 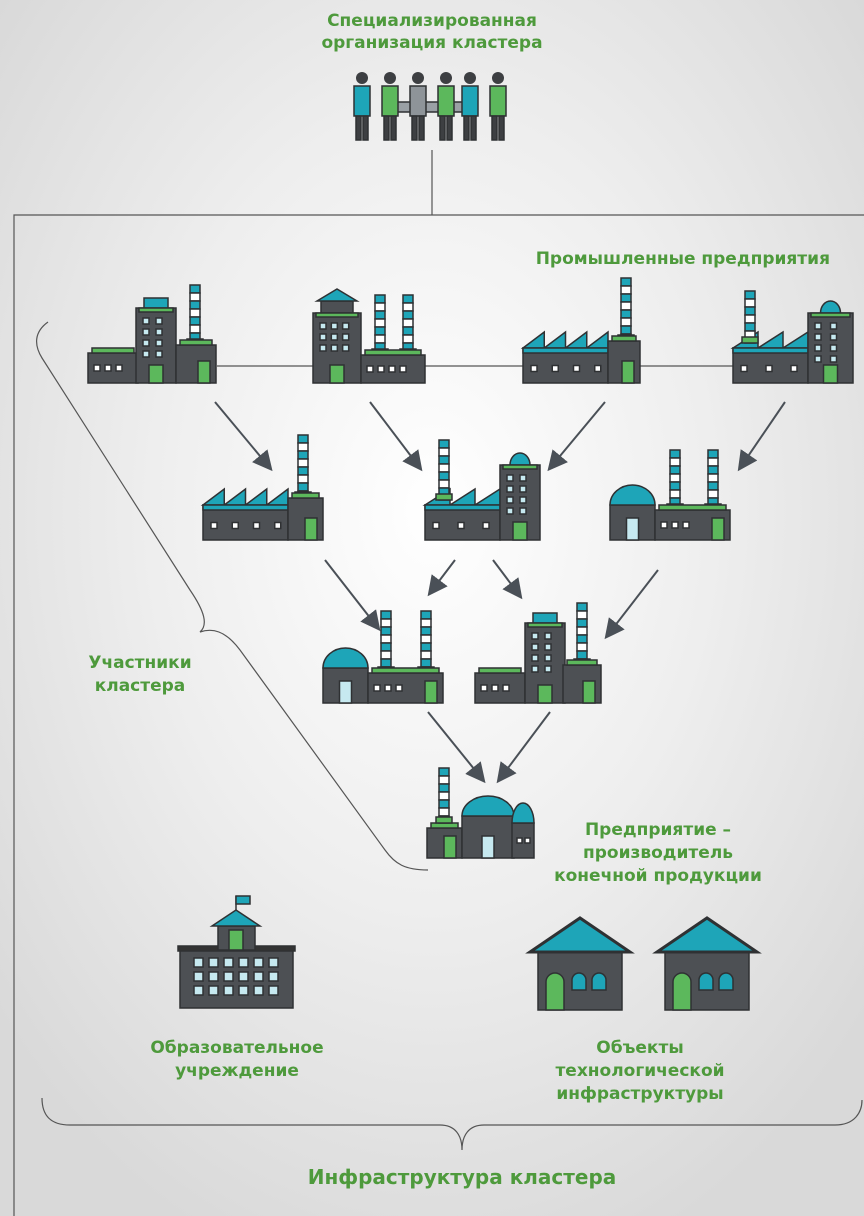 I want to click on org-label: Специализированная организация кластера, so click(x=431, y=32).